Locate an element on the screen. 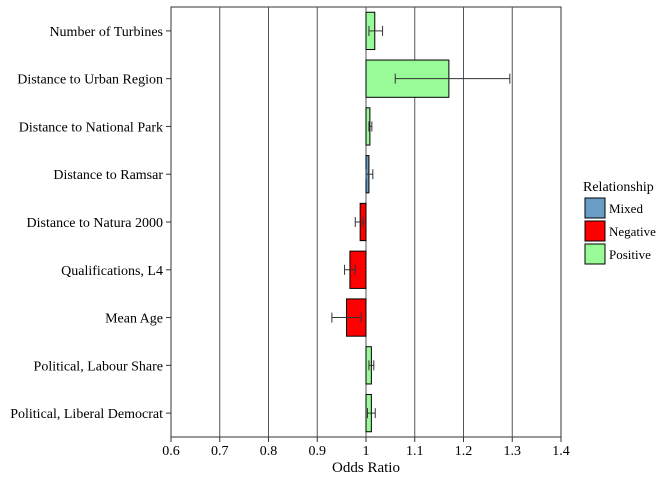 Image resolution: width=672 pixels, height=480 pixels. category-label: Number of Turbines is located at coordinates (106, 32).